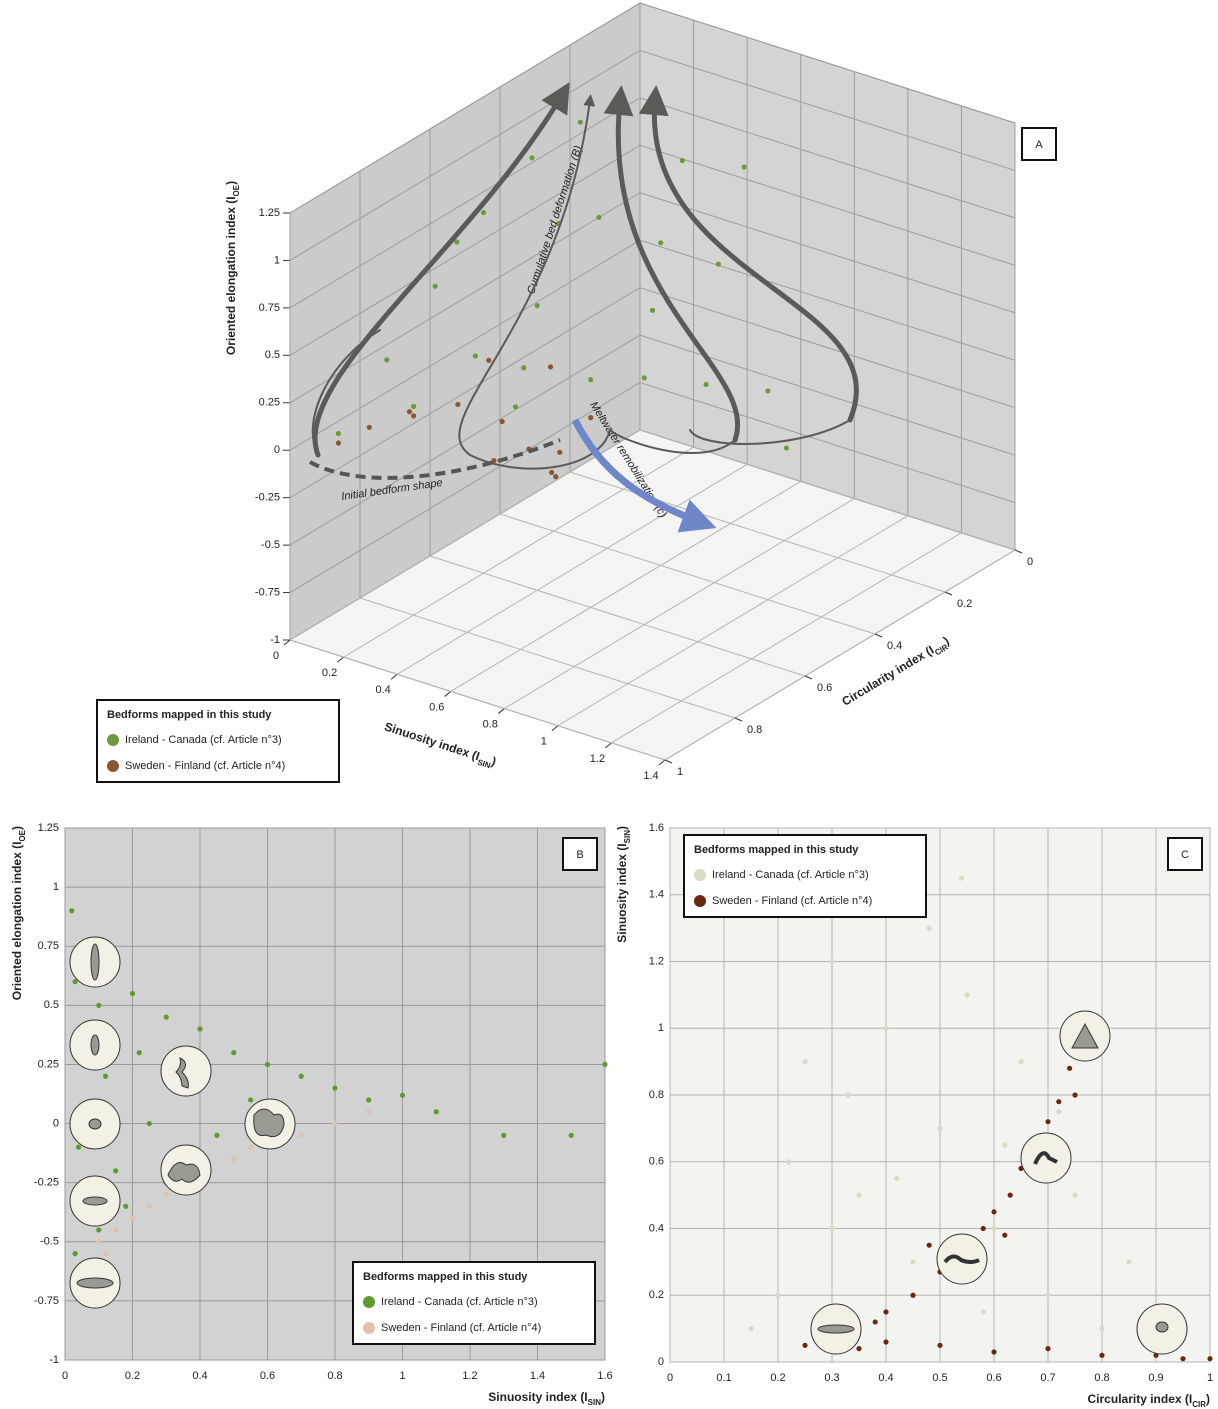 Image resolution: width=1218 pixels, height=1409 pixels. I want to click on panel-label: C, so click(1185, 855).